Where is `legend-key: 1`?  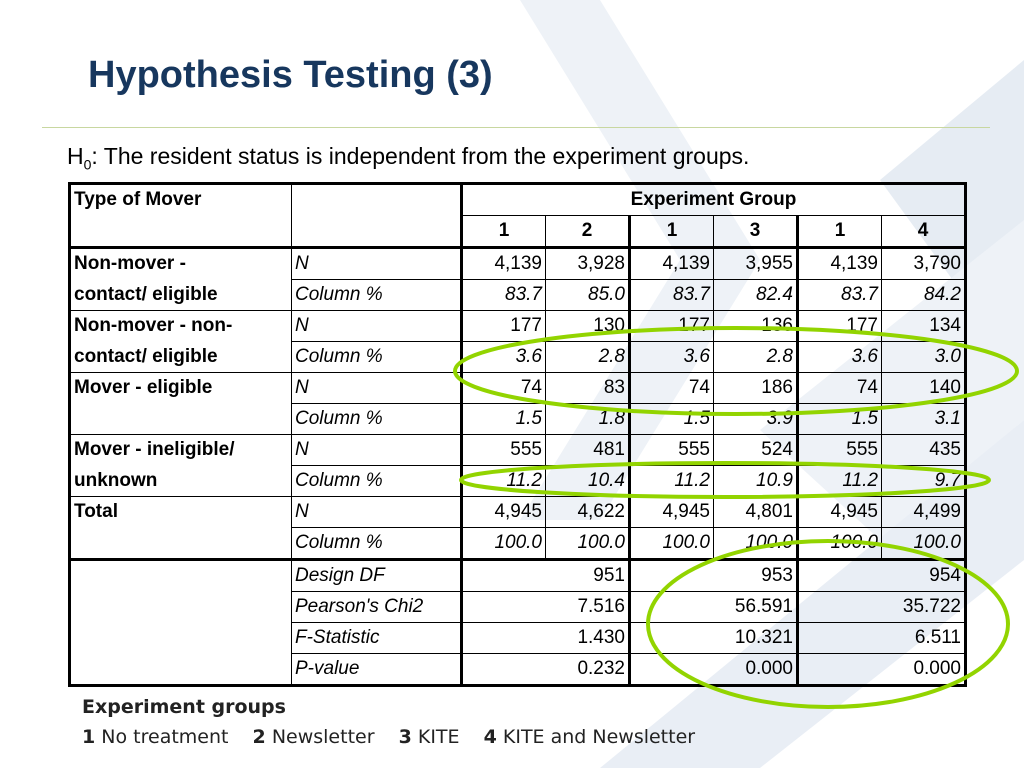 legend-key: 1 is located at coordinates (89, 737).